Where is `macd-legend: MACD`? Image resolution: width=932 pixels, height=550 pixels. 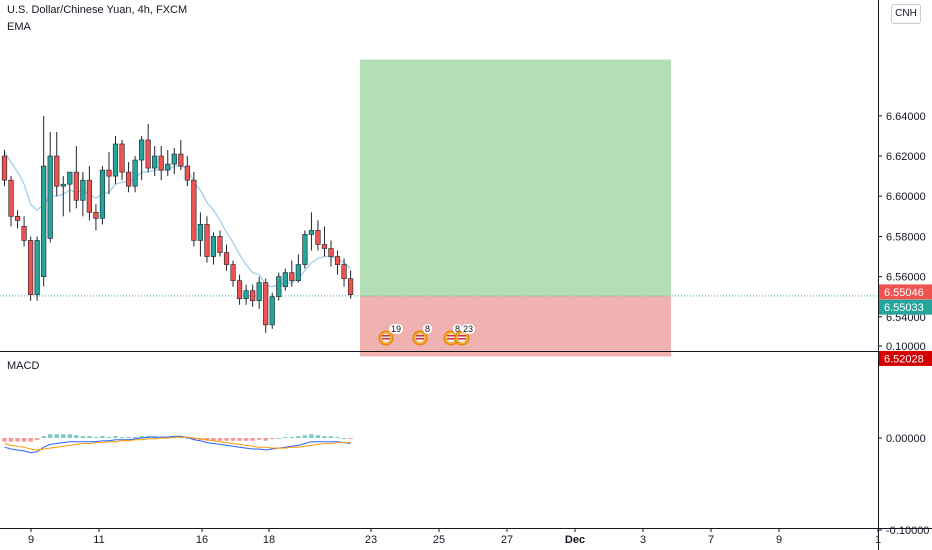
macd-legend: MACD is located at coordinates (23, 366).